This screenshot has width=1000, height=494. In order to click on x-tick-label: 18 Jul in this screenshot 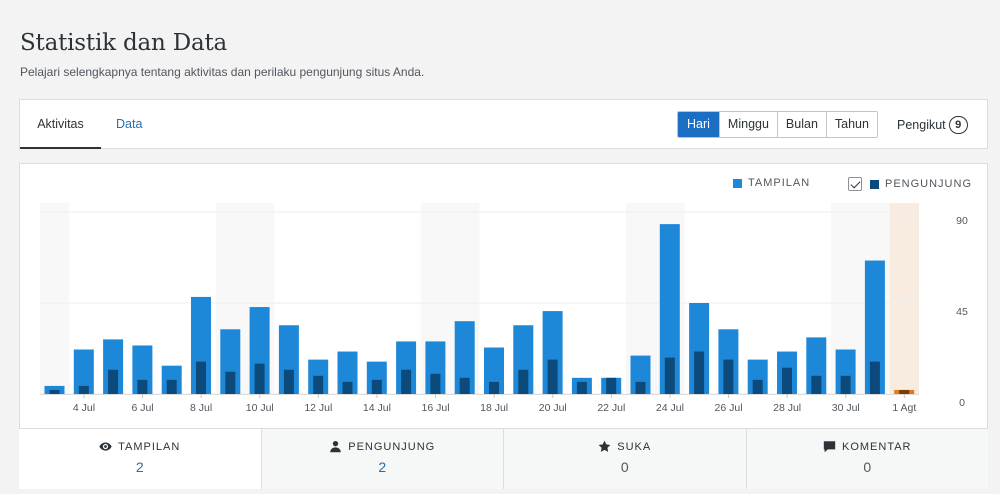, I will do `click(494, 408)`.